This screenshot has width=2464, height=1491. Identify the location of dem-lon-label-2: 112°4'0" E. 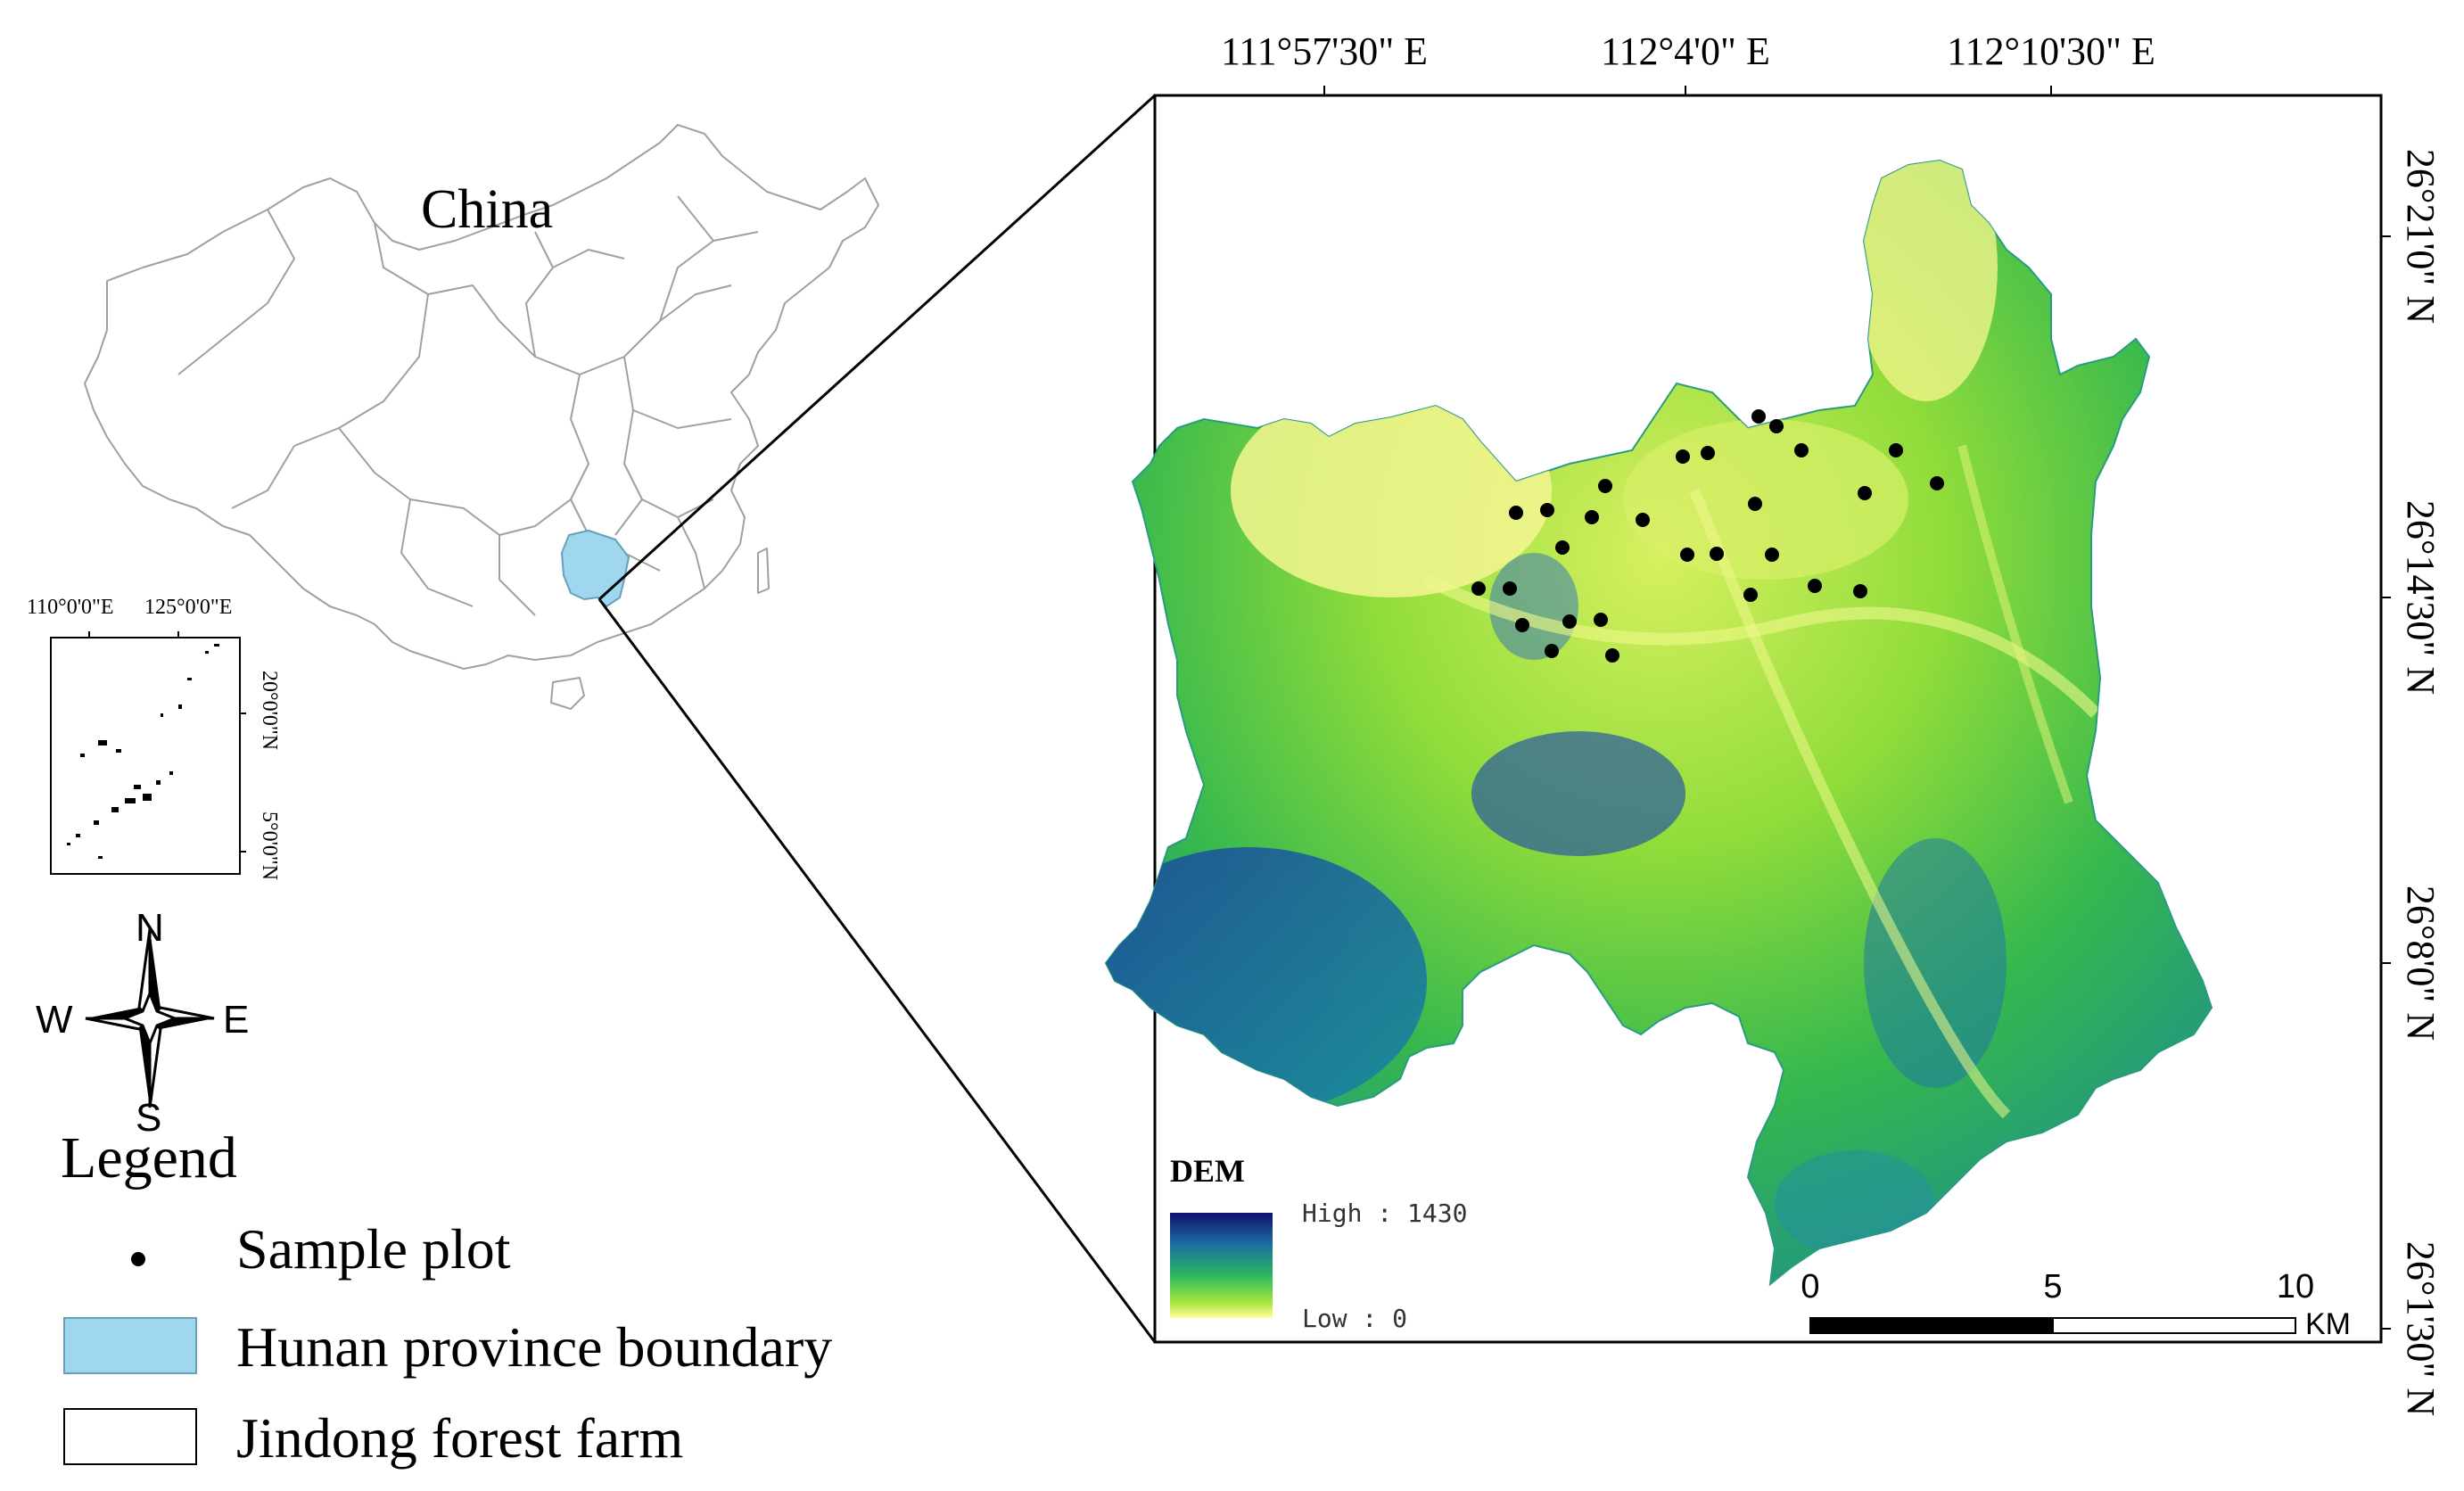
(1685, 51).